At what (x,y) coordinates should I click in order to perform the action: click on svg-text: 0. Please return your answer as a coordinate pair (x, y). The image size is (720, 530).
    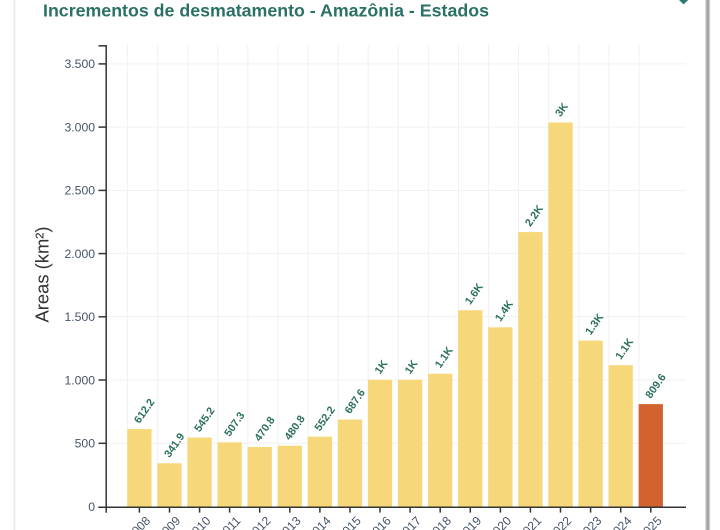
    Looking at the image, I should click on (91, 507).